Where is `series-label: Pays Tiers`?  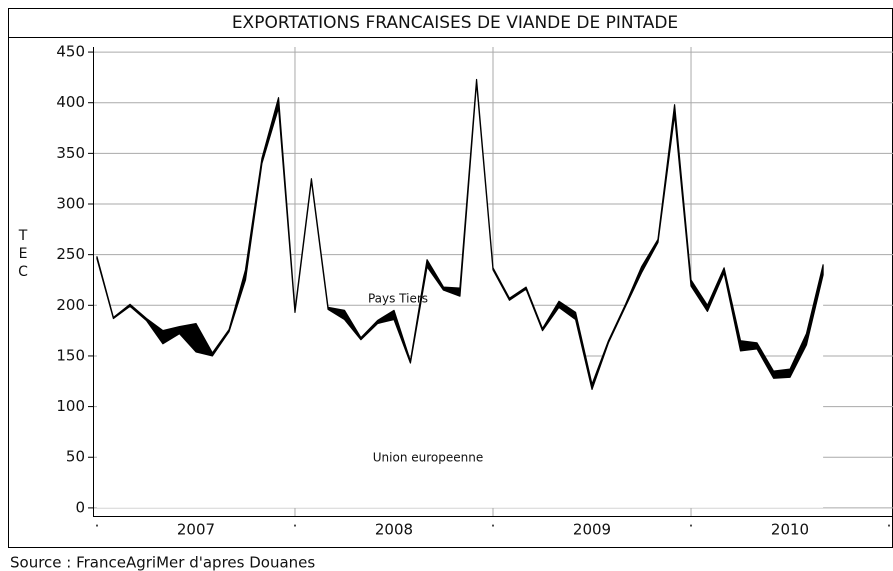 series-label: Pays Tiers is located at coordinates (398, 299).